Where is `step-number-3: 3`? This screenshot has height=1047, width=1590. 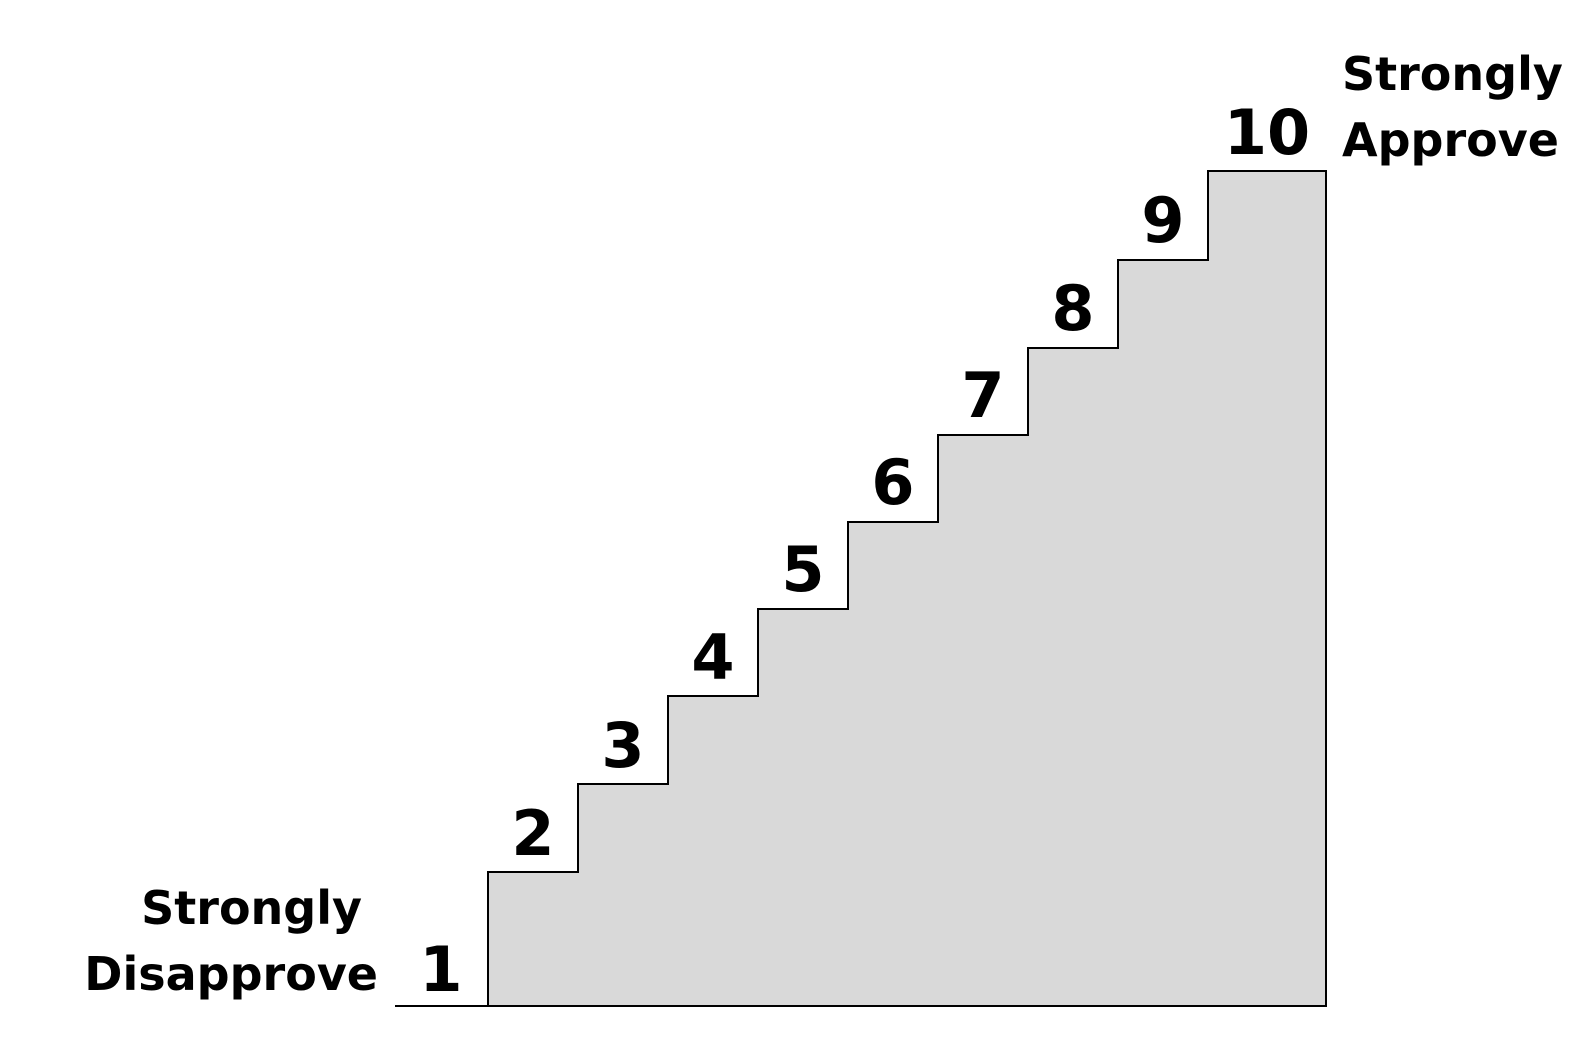
step-number-3: 3 is located at coordinates (622, 745).